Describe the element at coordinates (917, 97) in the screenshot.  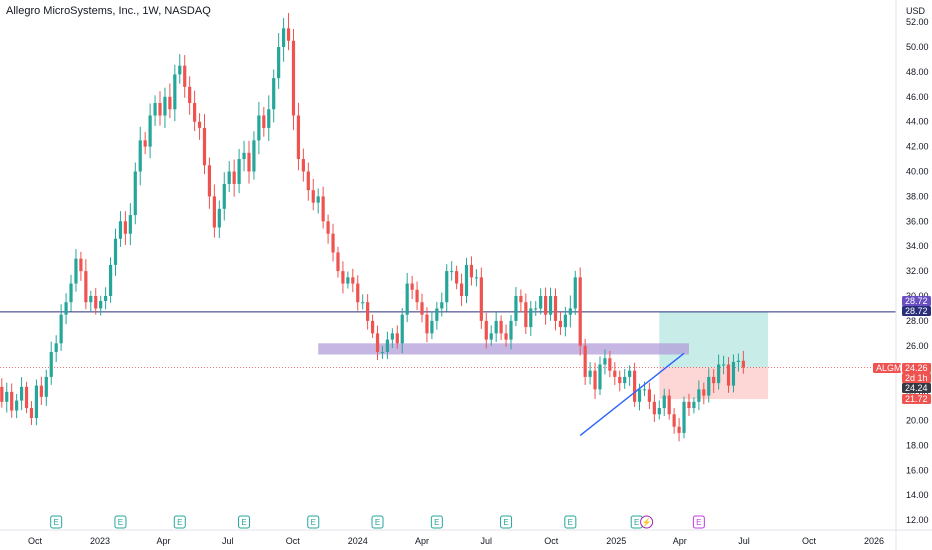
I see `price-tick-label: 46.00` at that location.